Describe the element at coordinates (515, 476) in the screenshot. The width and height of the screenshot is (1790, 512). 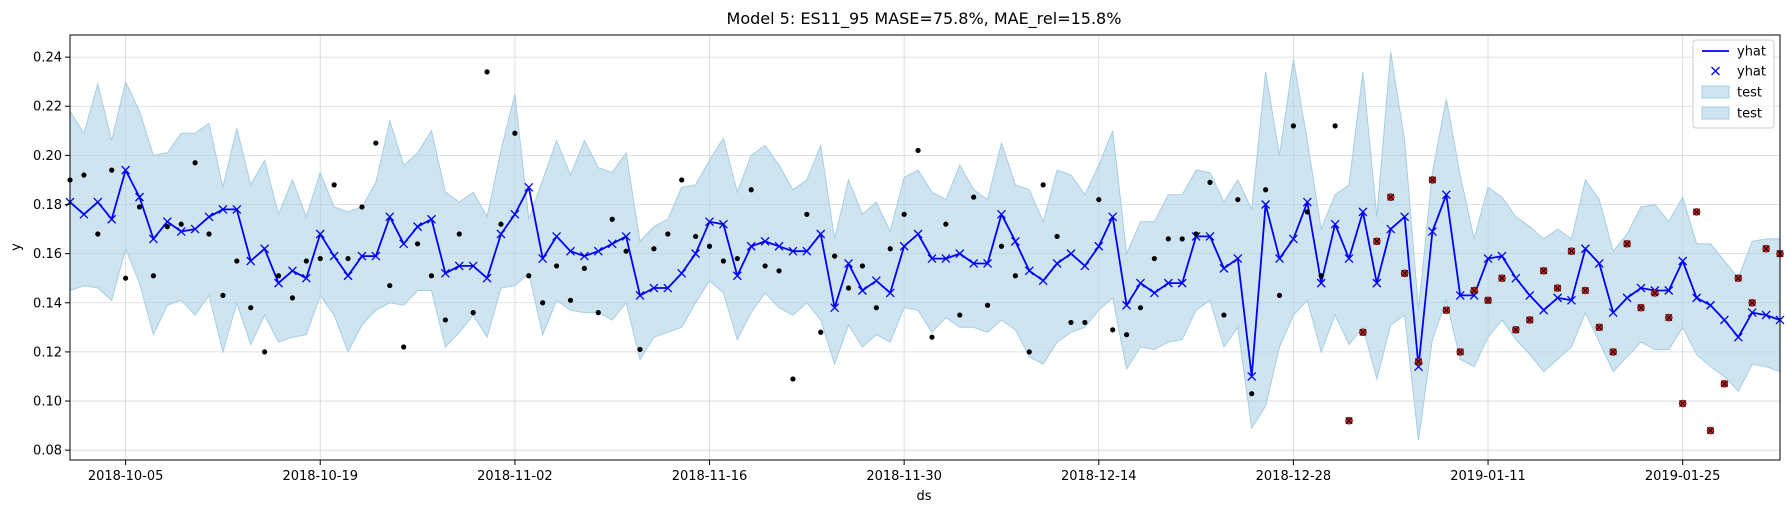
I see `x-tick-label: 2018-11-02` at that location.